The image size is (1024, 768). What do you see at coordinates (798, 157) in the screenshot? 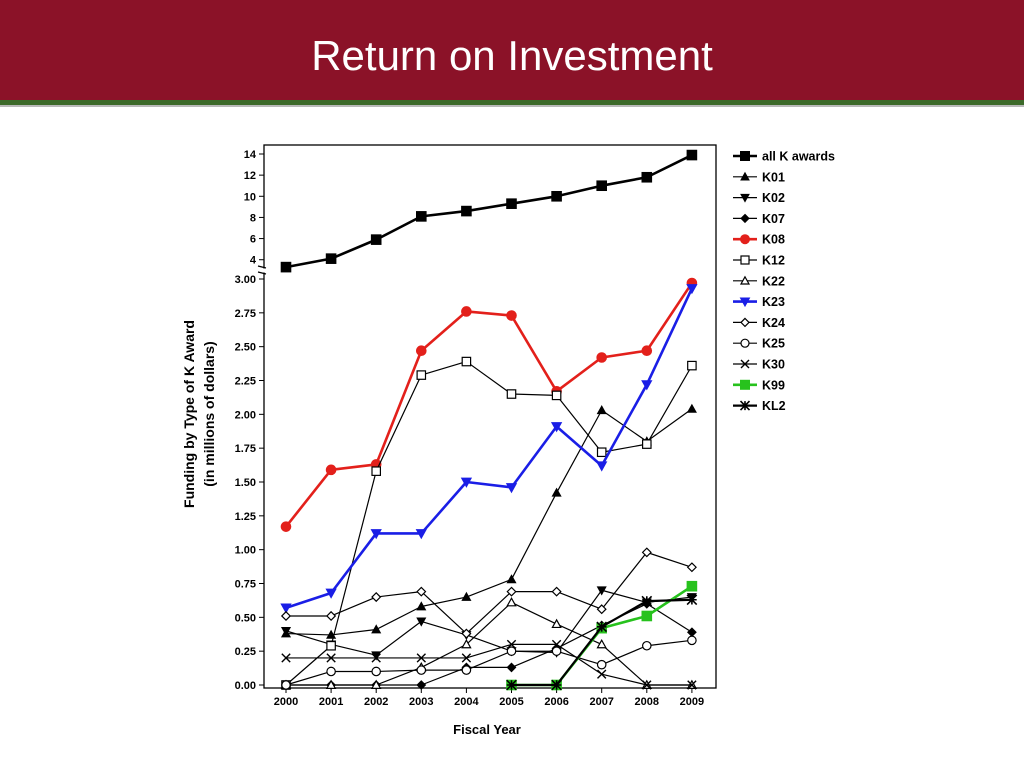
I see `legend-label: all K awards` at bounding box center [798, 157].